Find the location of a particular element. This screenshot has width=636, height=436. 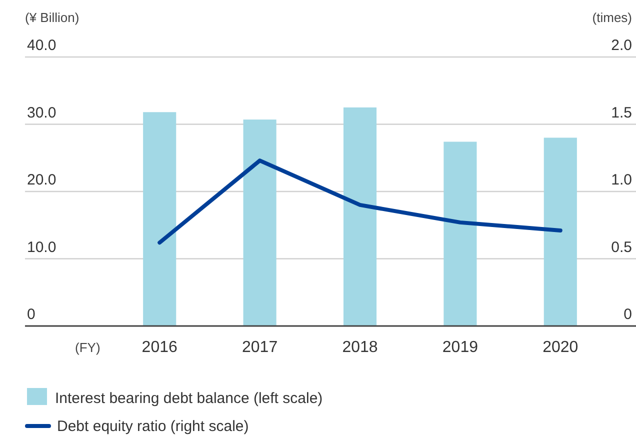

y2-tick-label: 1.5 is located at coordinates (621, 113).